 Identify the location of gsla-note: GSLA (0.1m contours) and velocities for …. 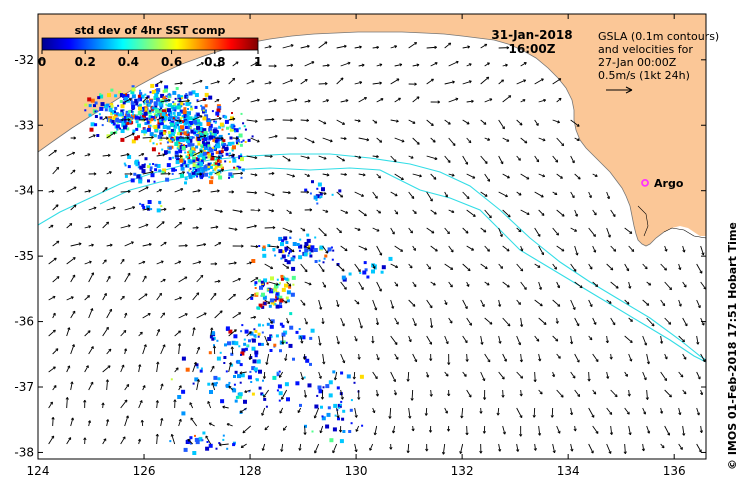
(658, 62).